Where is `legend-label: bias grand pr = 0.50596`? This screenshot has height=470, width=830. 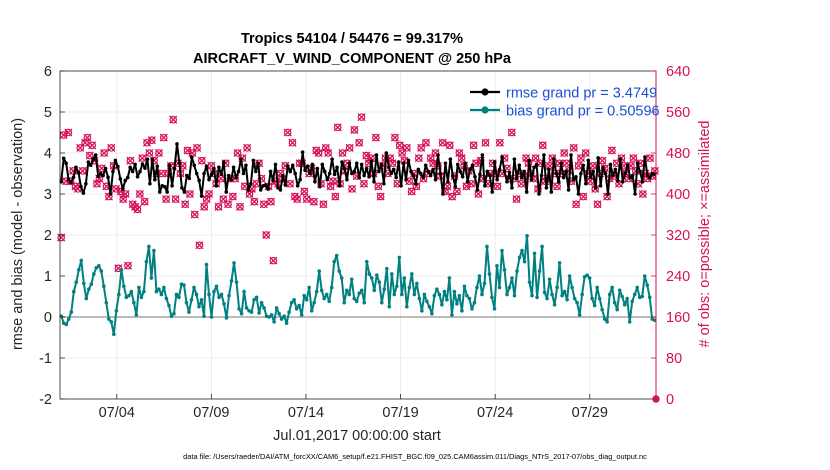
legend-label: bias grand pr = 0.50596 is located at coordinates (583, 112).